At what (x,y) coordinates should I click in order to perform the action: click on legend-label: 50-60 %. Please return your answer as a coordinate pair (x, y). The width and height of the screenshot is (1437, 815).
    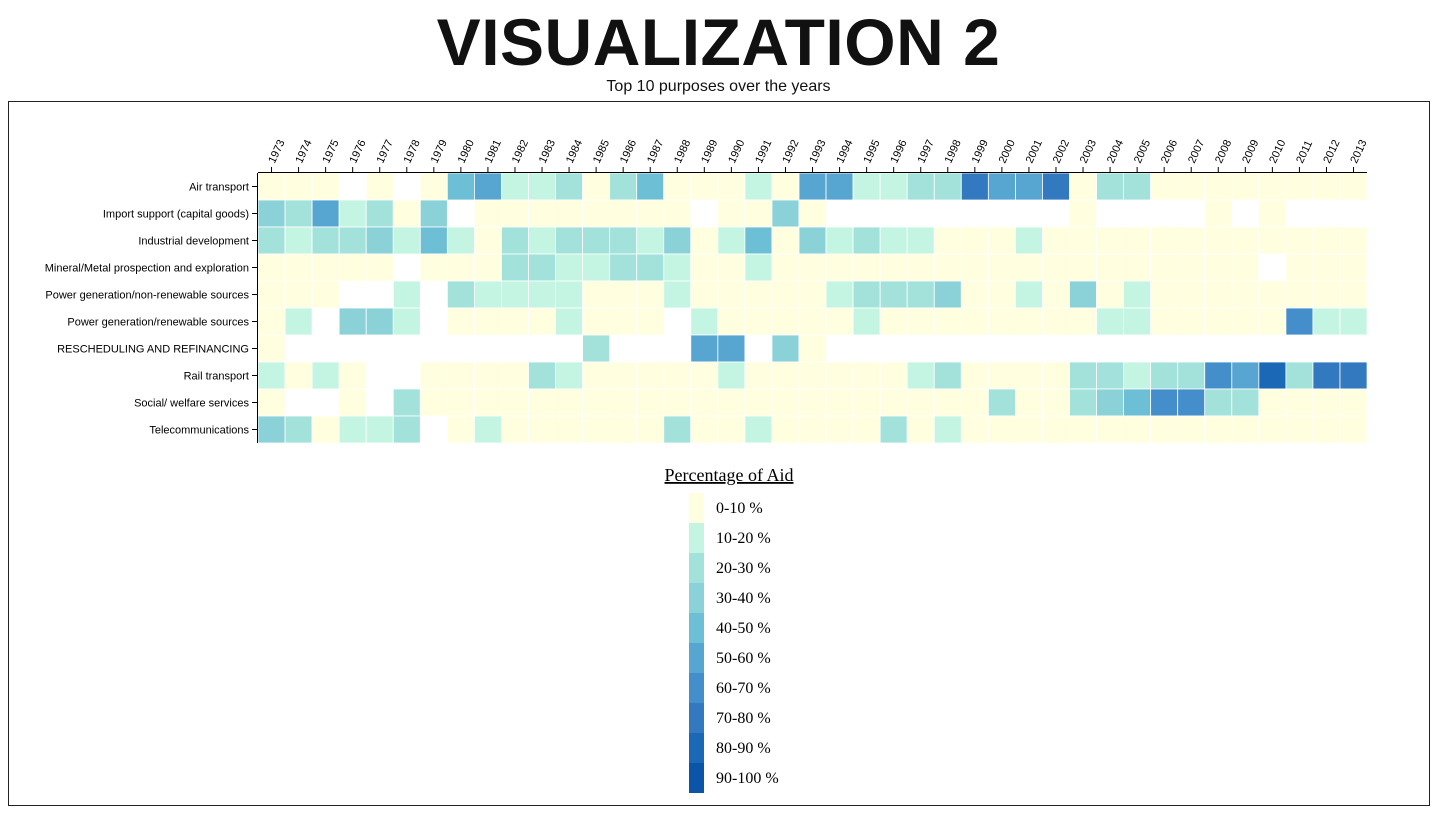
    Looking at the image, I should click on (743, 658).